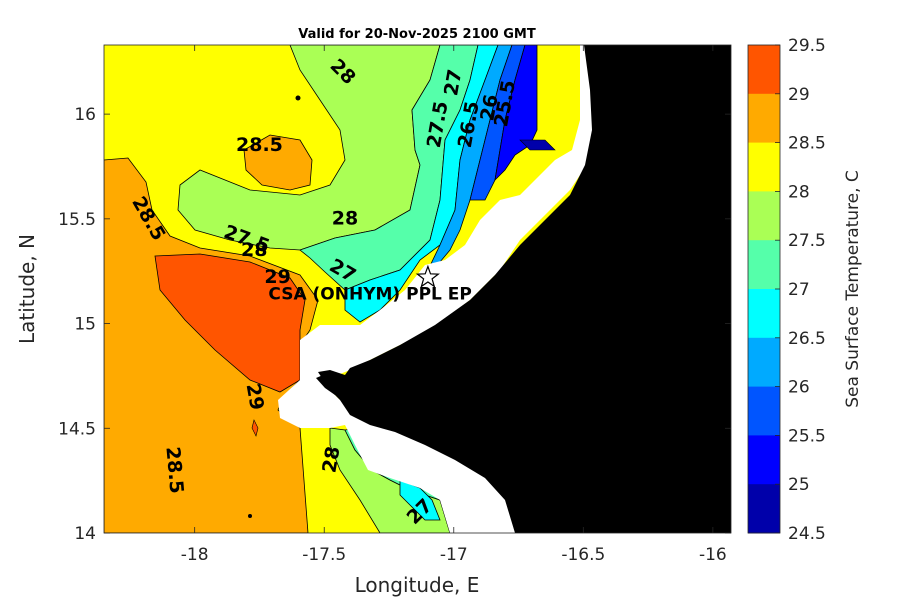  What do you see at coordinates (713, 555) in the screenshot?
I see `x-tick-label: -16` at bounding box center [713, 555].